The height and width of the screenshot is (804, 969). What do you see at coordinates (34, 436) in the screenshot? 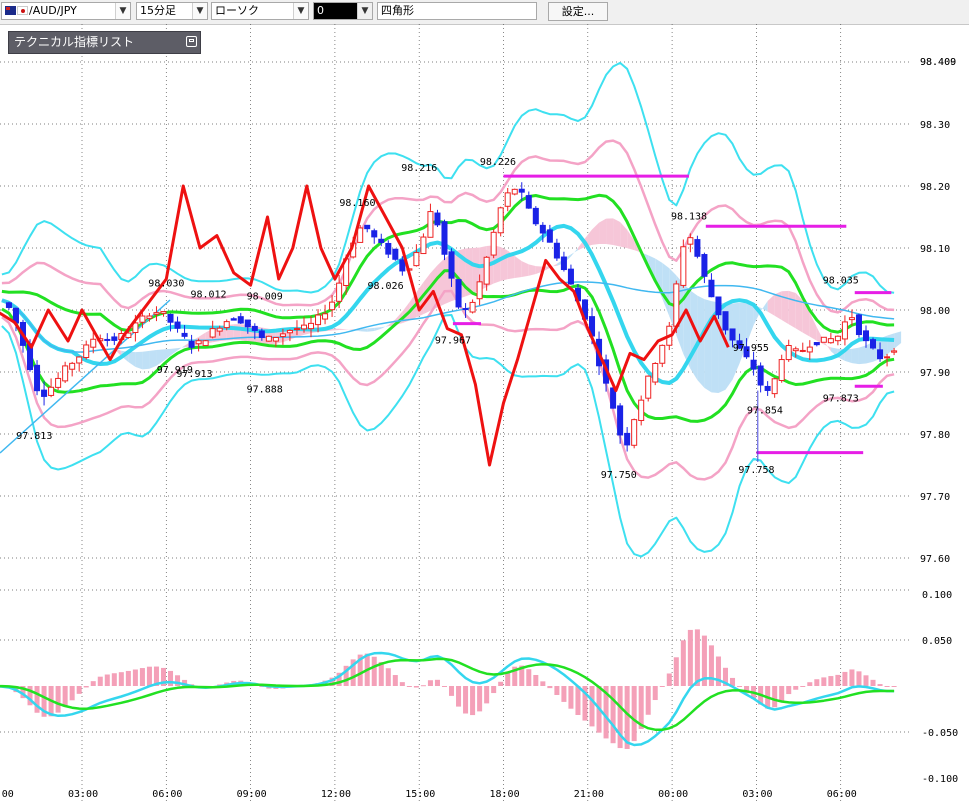
I see `price-label: 97.813` at bounding box center [34, 436].